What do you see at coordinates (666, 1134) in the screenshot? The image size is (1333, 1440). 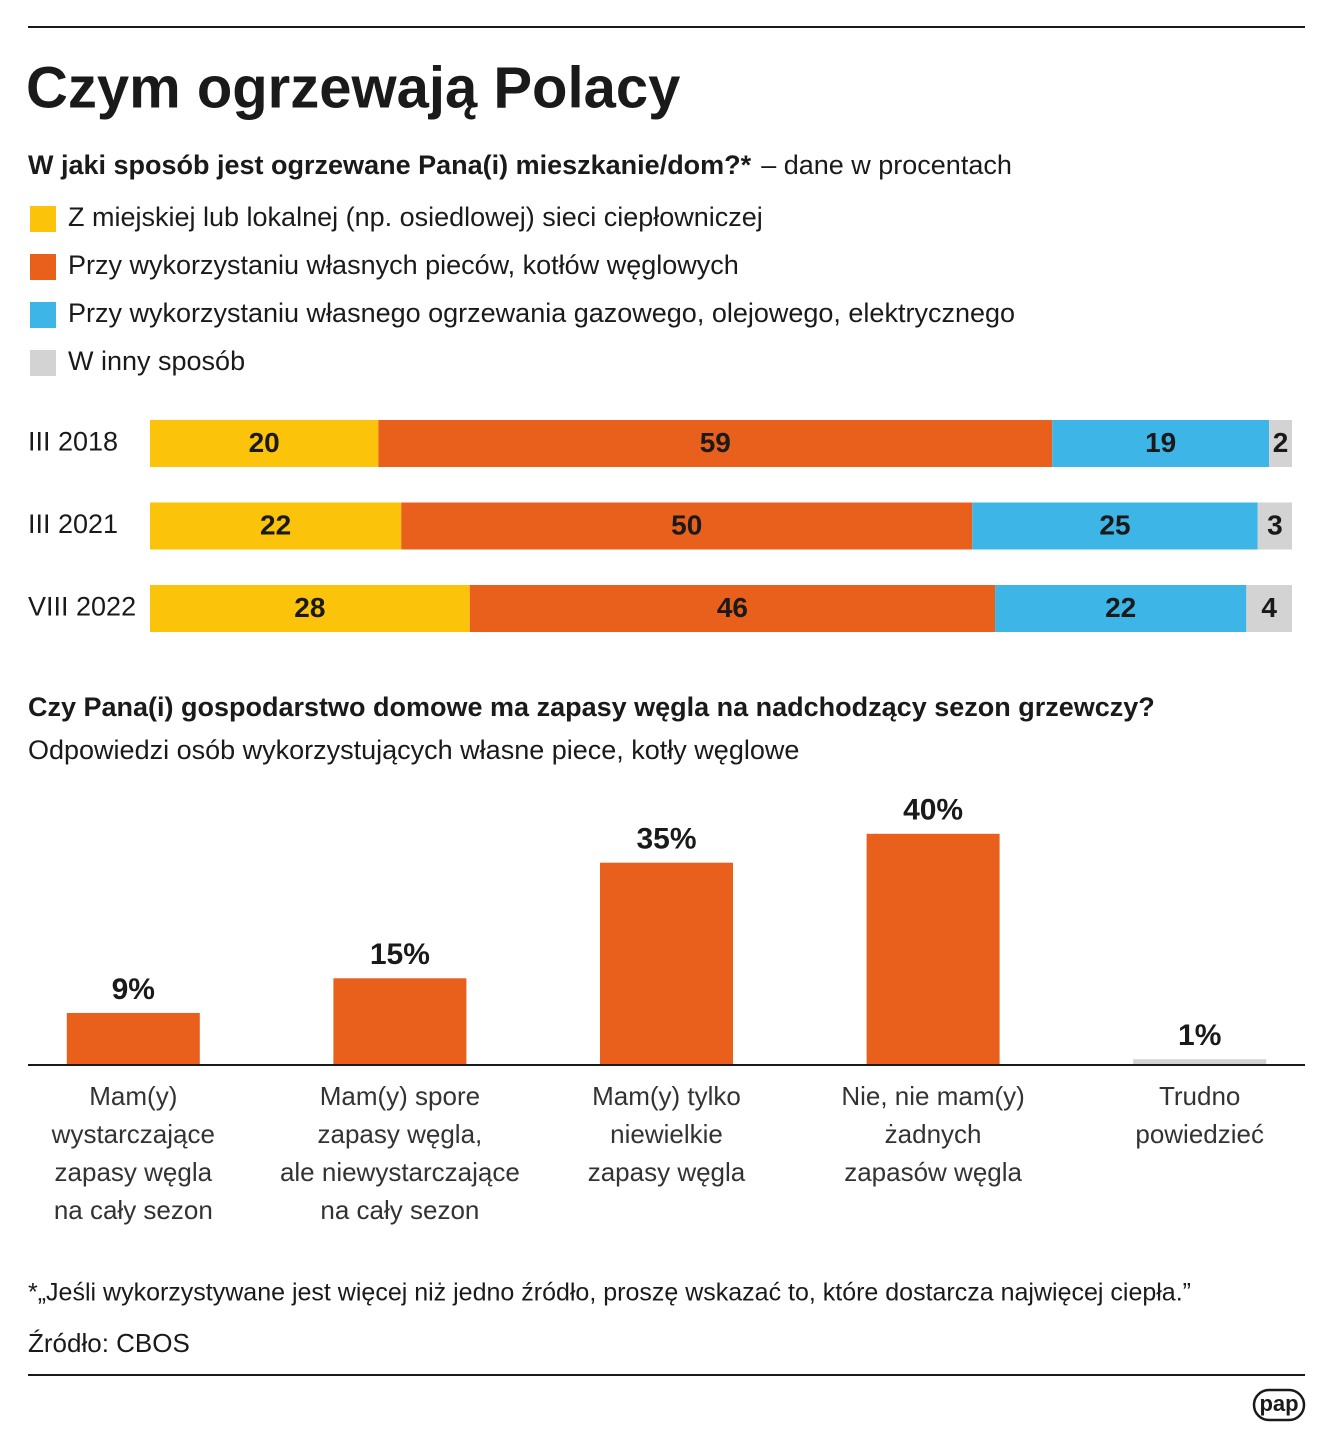 I see `x-tick-label: Mam(y) tylko niewielkie zapasy węgla` at bounding box center [666, 1134].